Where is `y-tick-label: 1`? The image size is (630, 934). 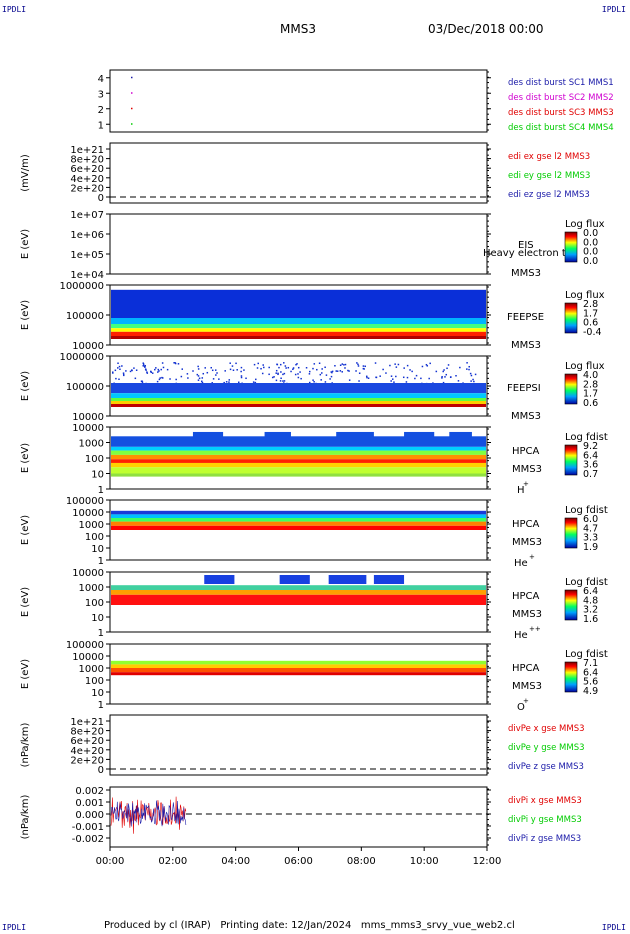 y-tick-label: 1 is located at coordinates (101, 490).